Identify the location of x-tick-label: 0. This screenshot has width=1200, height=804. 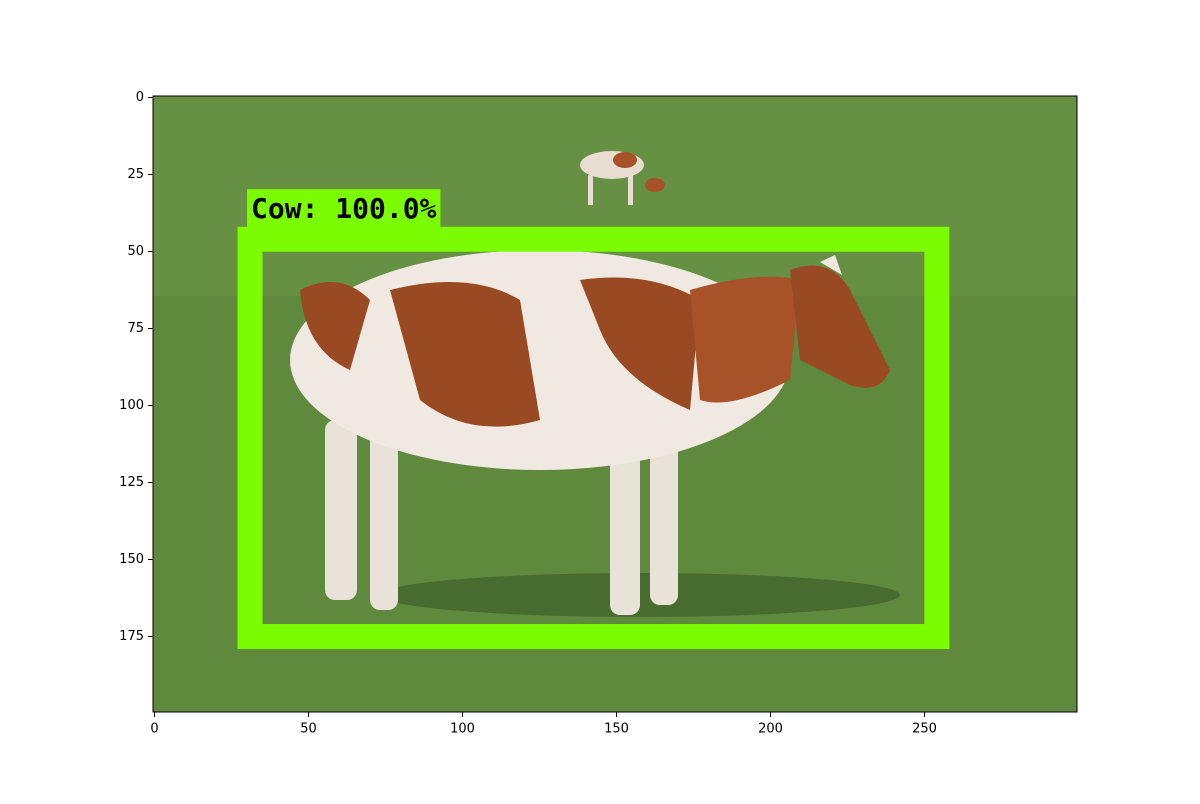
(154, 729).